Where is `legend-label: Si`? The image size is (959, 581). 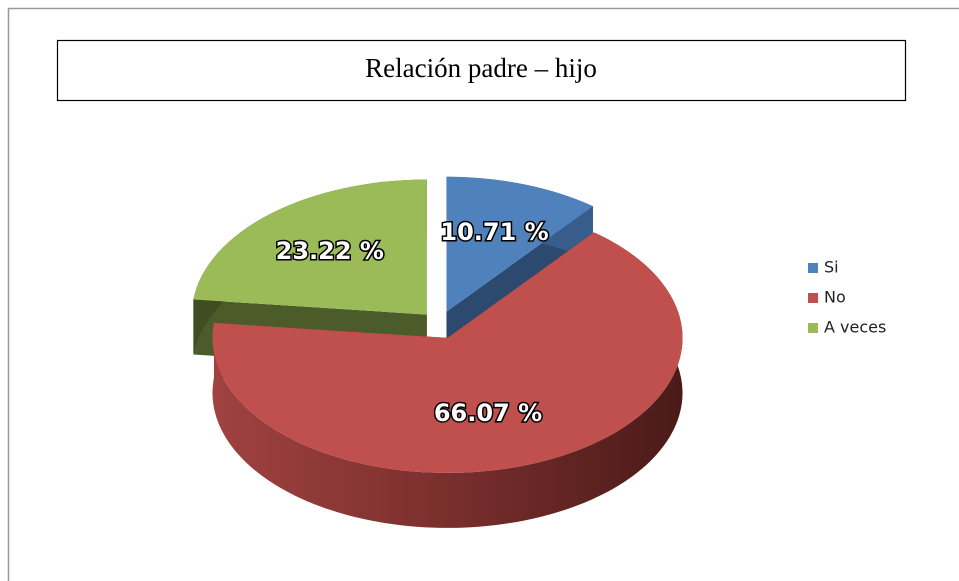 legend-label: Si is located at coordinates (831, 267).